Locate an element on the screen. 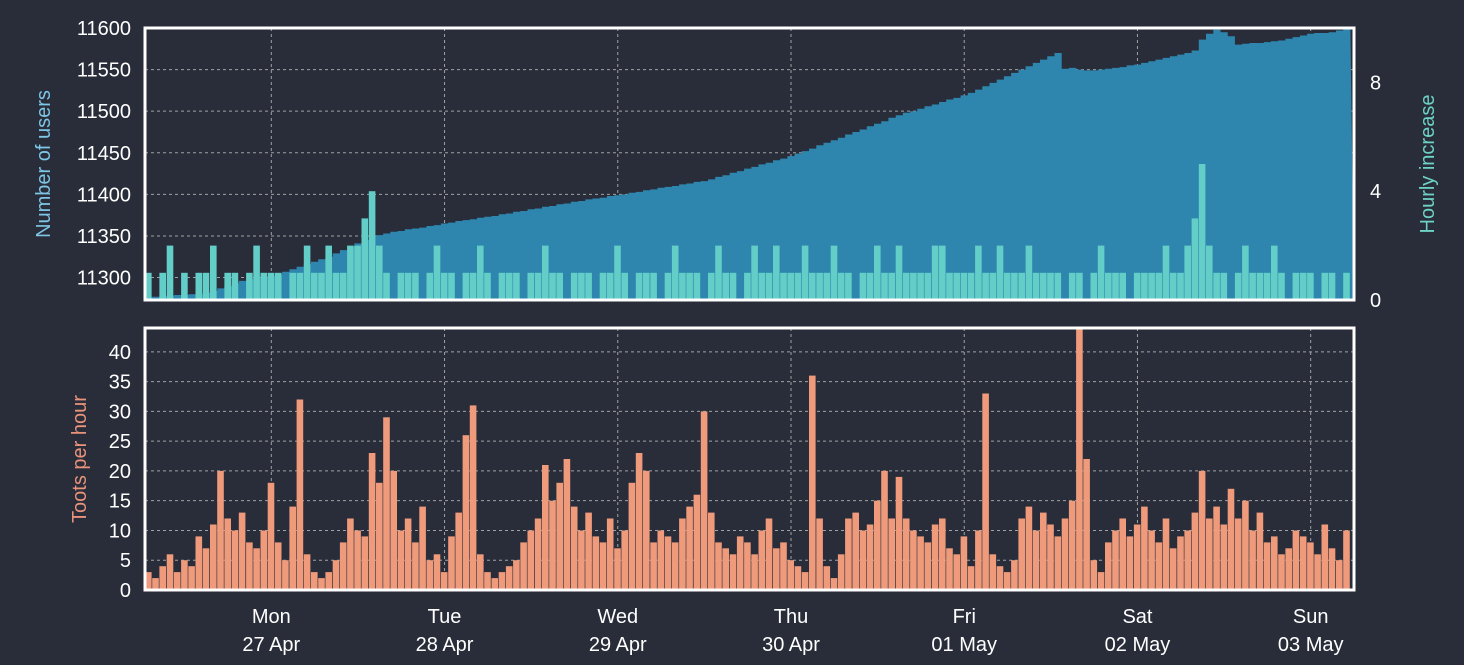 Image resolution: width=1464 pixels, height=665 pixels. x-tick-day: Wed is located at coordinates (617, 617).